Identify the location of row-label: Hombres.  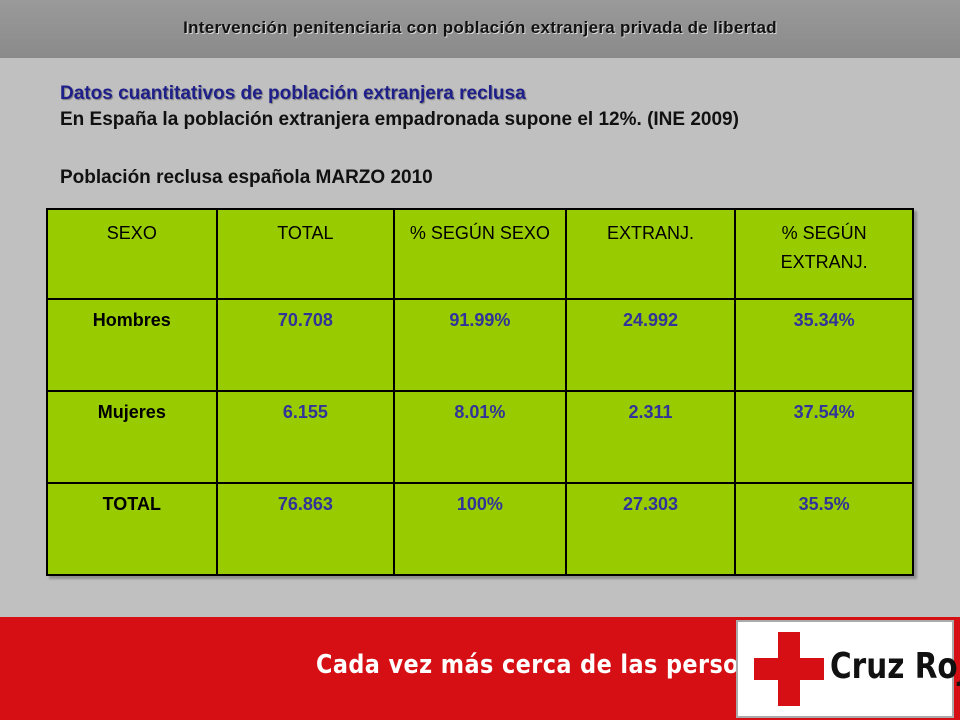
(132, 345).